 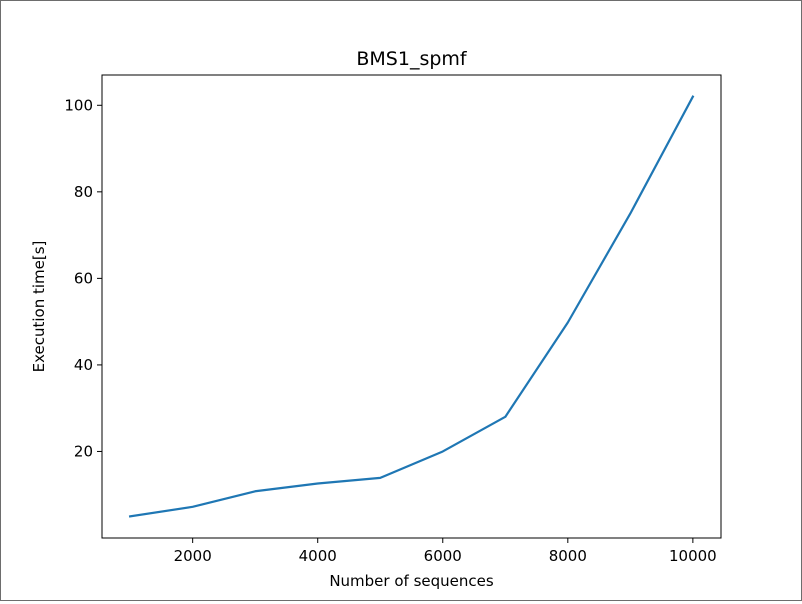 What do you see at coordinates (39, 307) in the screenshot?
I see `y-axis-label: Execution time[s]` at bounding box center [39, 307].